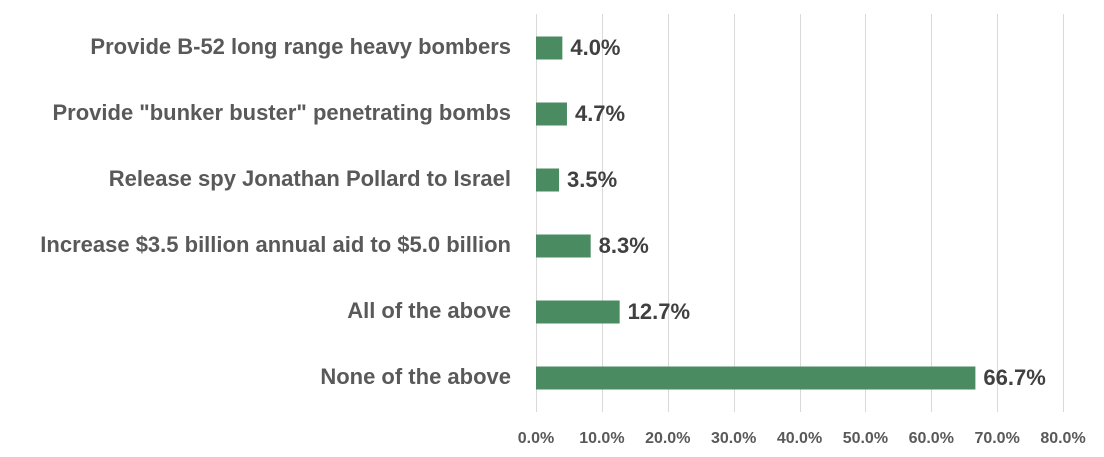 This screenshot has width=1104, height=457. What do you see at coordinates (624, 245) in the screenshot?
I see `value-label-3: 8.3%` at bounding box center [624, 245].